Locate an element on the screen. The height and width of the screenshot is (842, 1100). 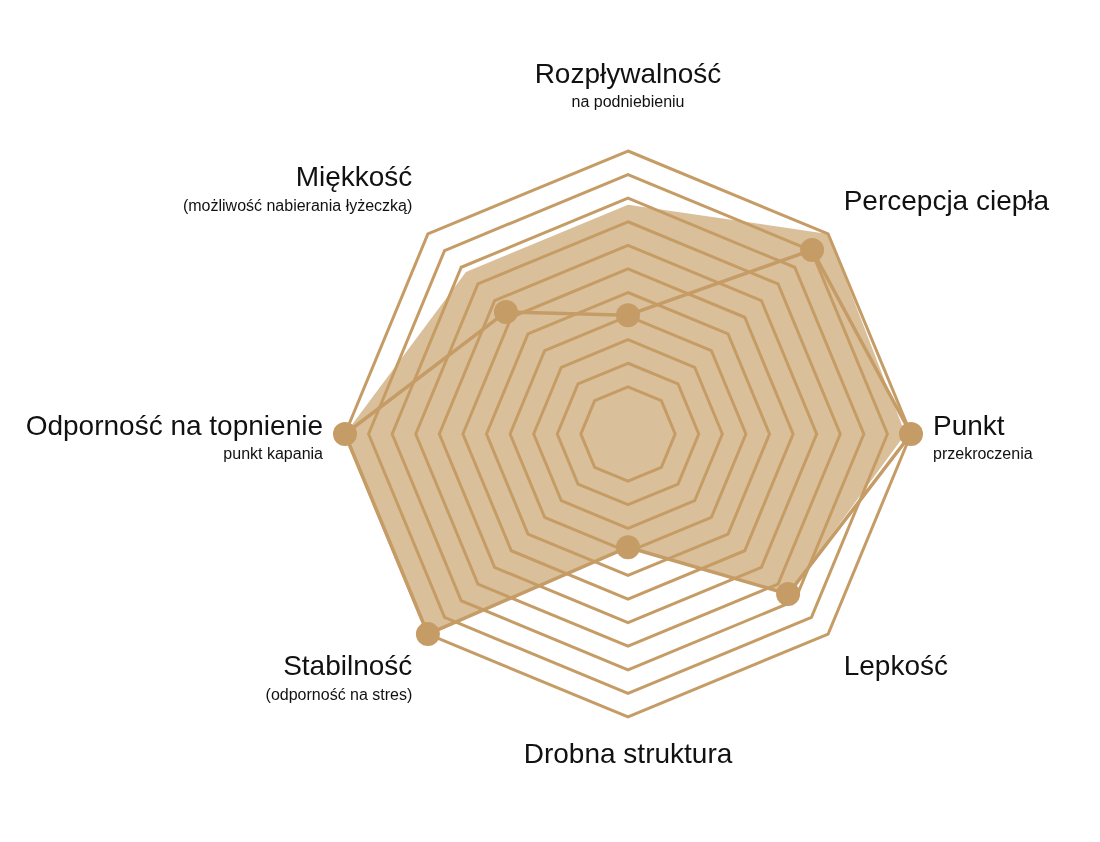
spoke-label: Lepkość is located at coordinates (895, 666).